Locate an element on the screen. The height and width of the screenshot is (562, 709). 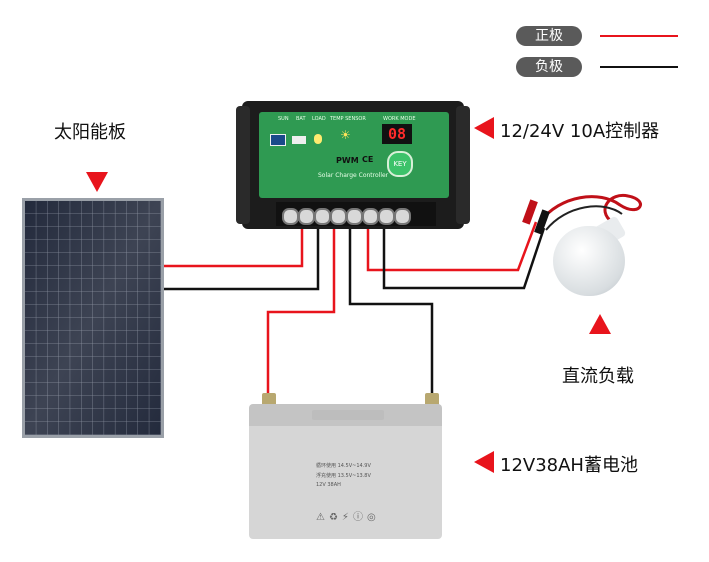
battery-text-line3: 12V 38AH is located at coordinates (328, 485).